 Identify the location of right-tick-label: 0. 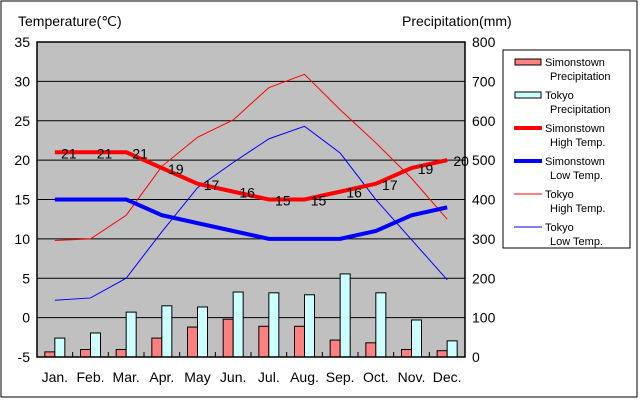
(476, 357).